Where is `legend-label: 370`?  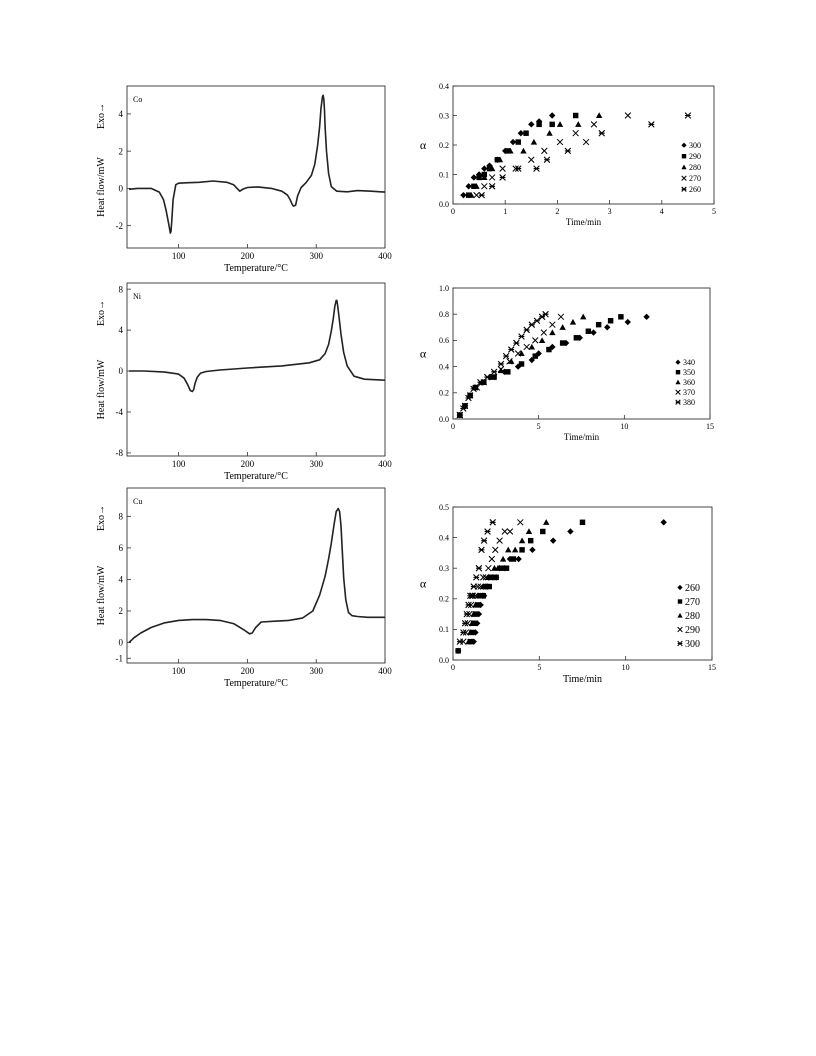
legend-label: 370 is located at coordinates (689, 392).